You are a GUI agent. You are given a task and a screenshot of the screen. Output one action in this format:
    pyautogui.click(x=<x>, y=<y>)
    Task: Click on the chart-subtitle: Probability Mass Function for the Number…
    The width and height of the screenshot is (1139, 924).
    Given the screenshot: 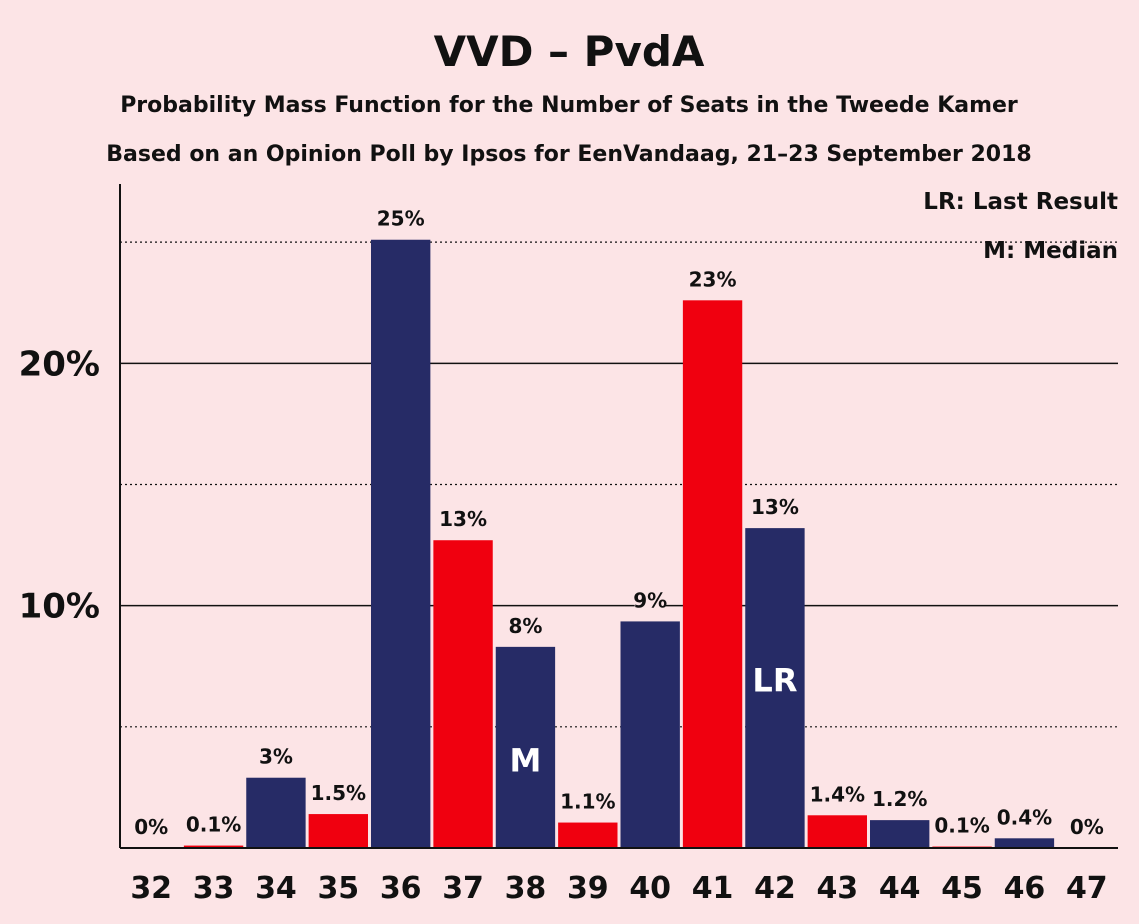 What is the action you would take?
    pyautogui.click(x=569, y=105)
    